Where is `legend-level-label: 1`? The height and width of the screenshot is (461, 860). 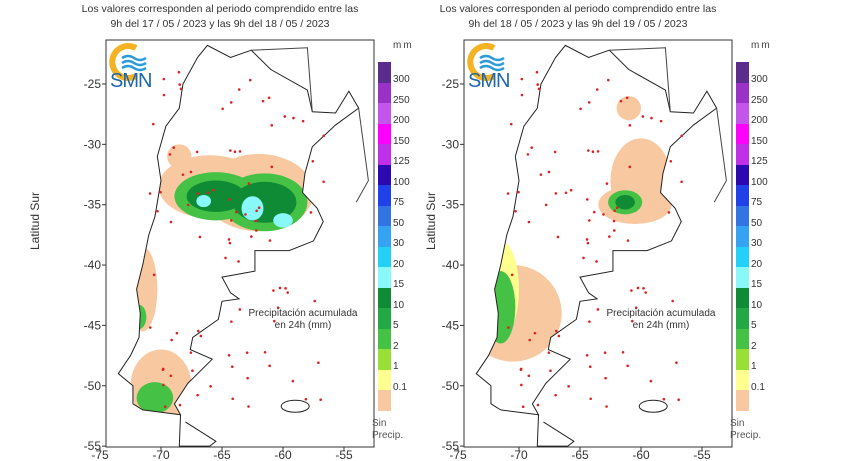 legend-level-label: 1 is located at coordinates (396, 366).